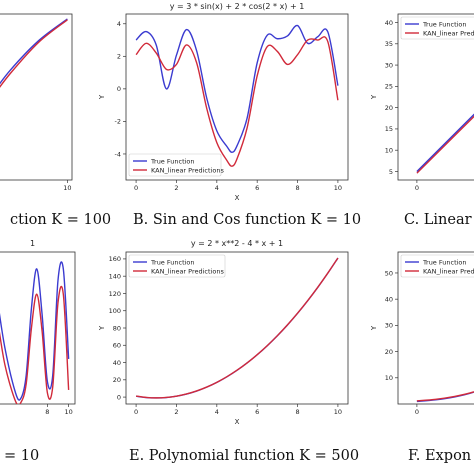 The width and height of the screenshot is (474, 474). Describe the element at coordinates (32, 243) in the screenshot. I see `chart-title: 1` at that location.